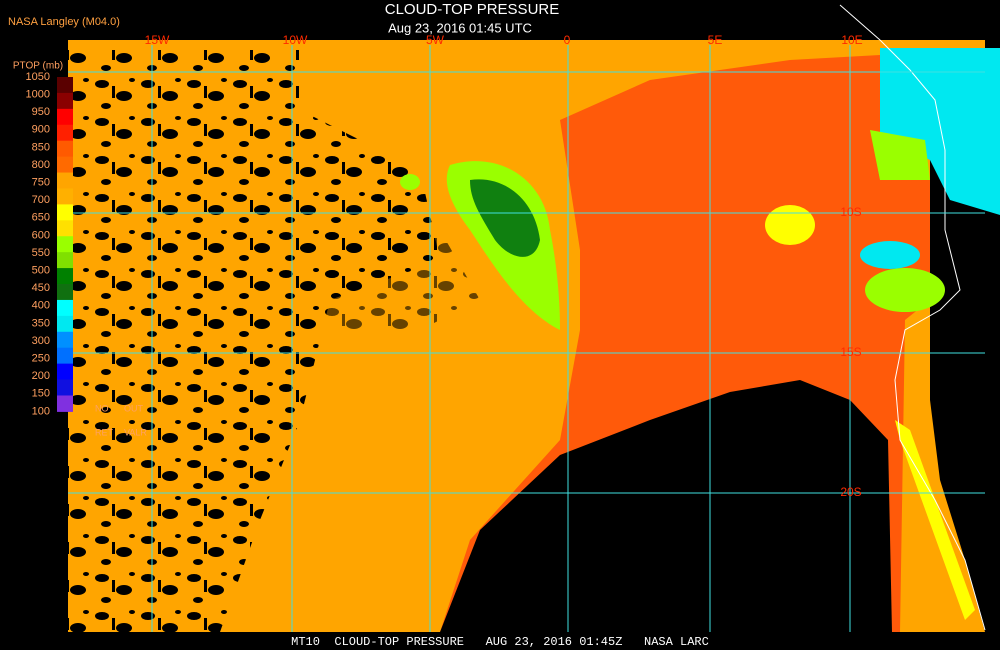  I want to click on lon-label: 15W, so click(157, 40).